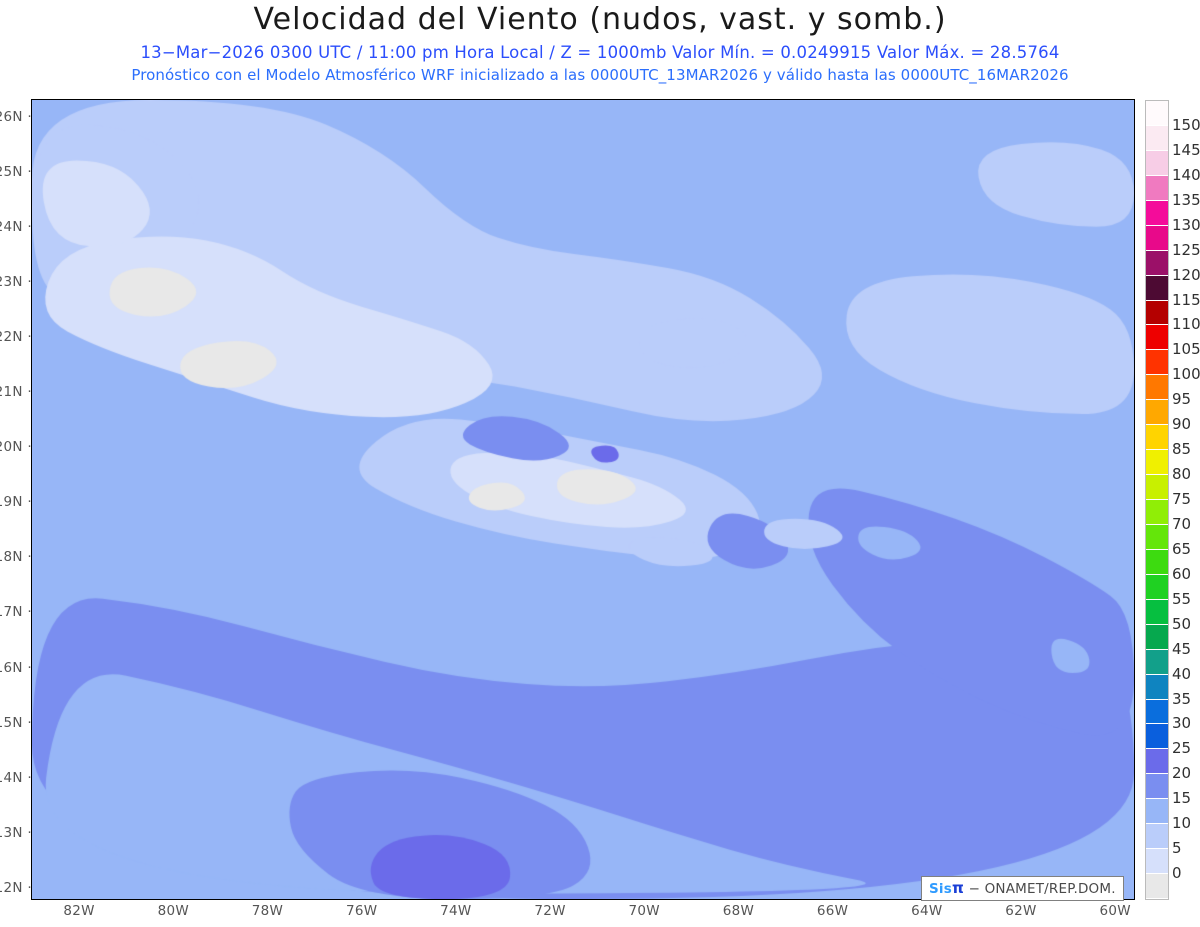 The image size is (1200, 927). Describe the element at coordinates (1186, 299) in the screenshot. I see `colorbar-label-115: 115` at that location.